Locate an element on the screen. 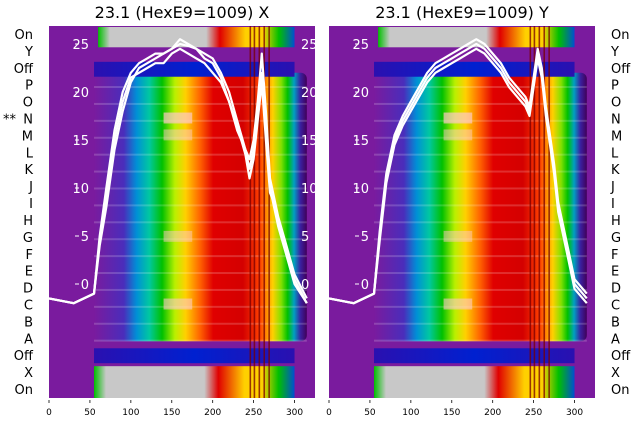  row-label-e: E is located at coordinates (29, 272).